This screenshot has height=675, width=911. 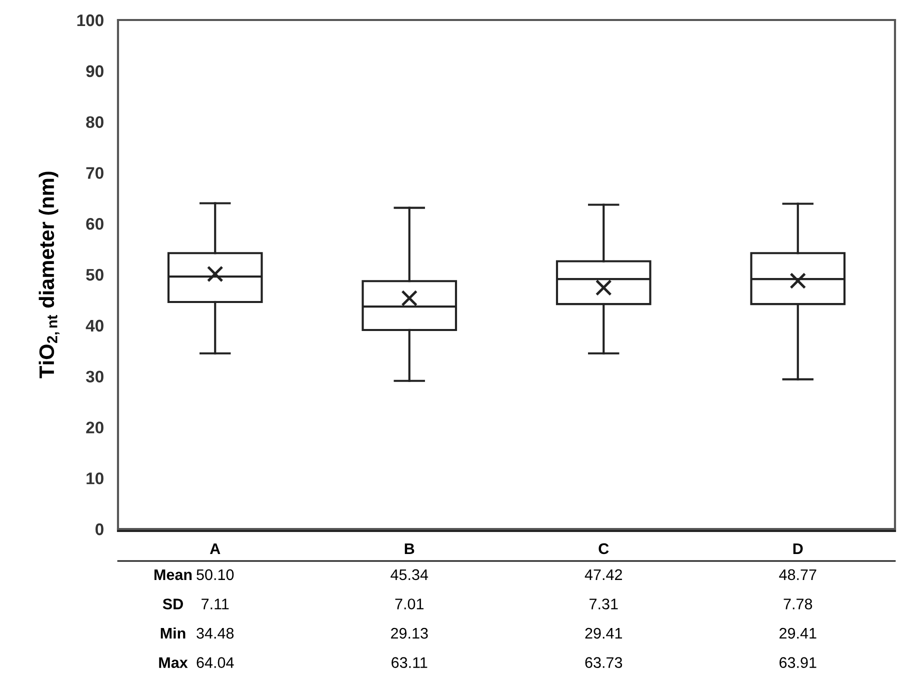 I want to click on text: Mean, so click(x=173, y=574).